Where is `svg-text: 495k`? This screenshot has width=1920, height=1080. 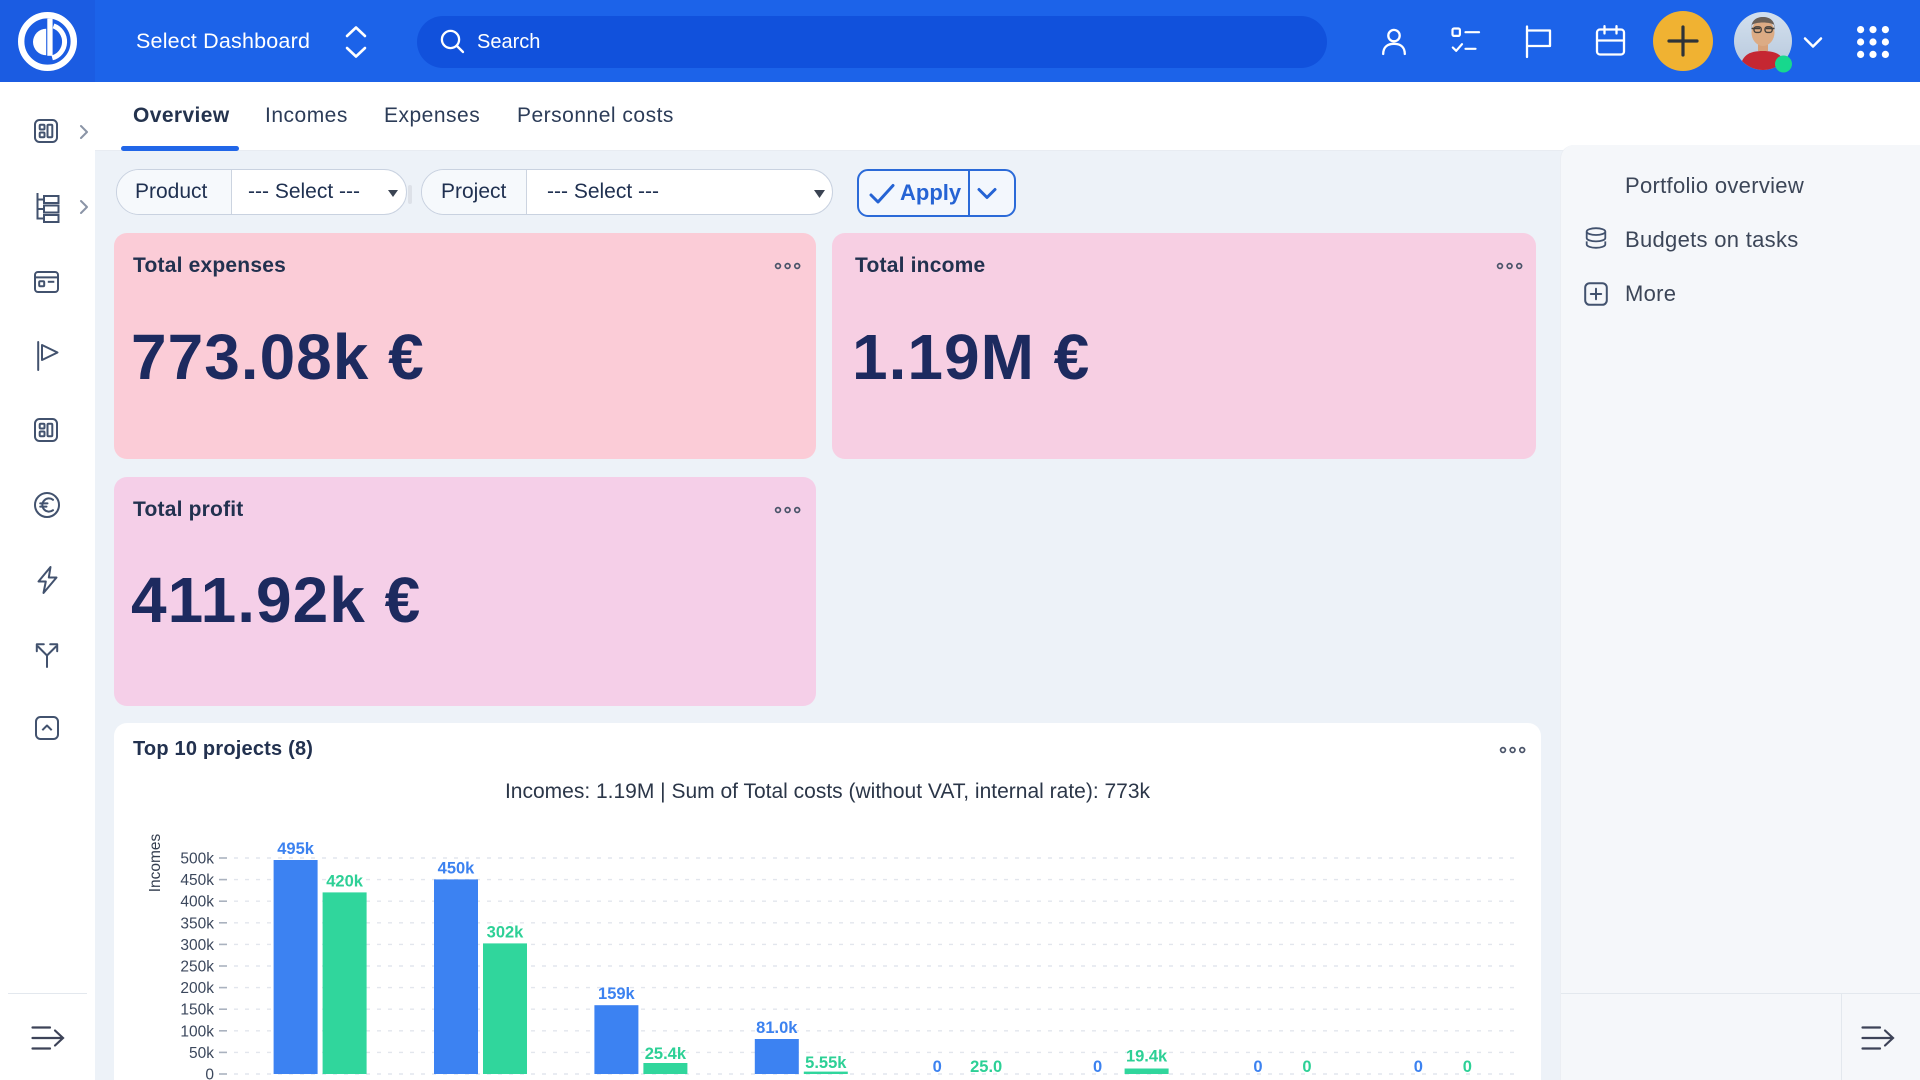
svg-text: 495k is located at coordinates (296, 849).